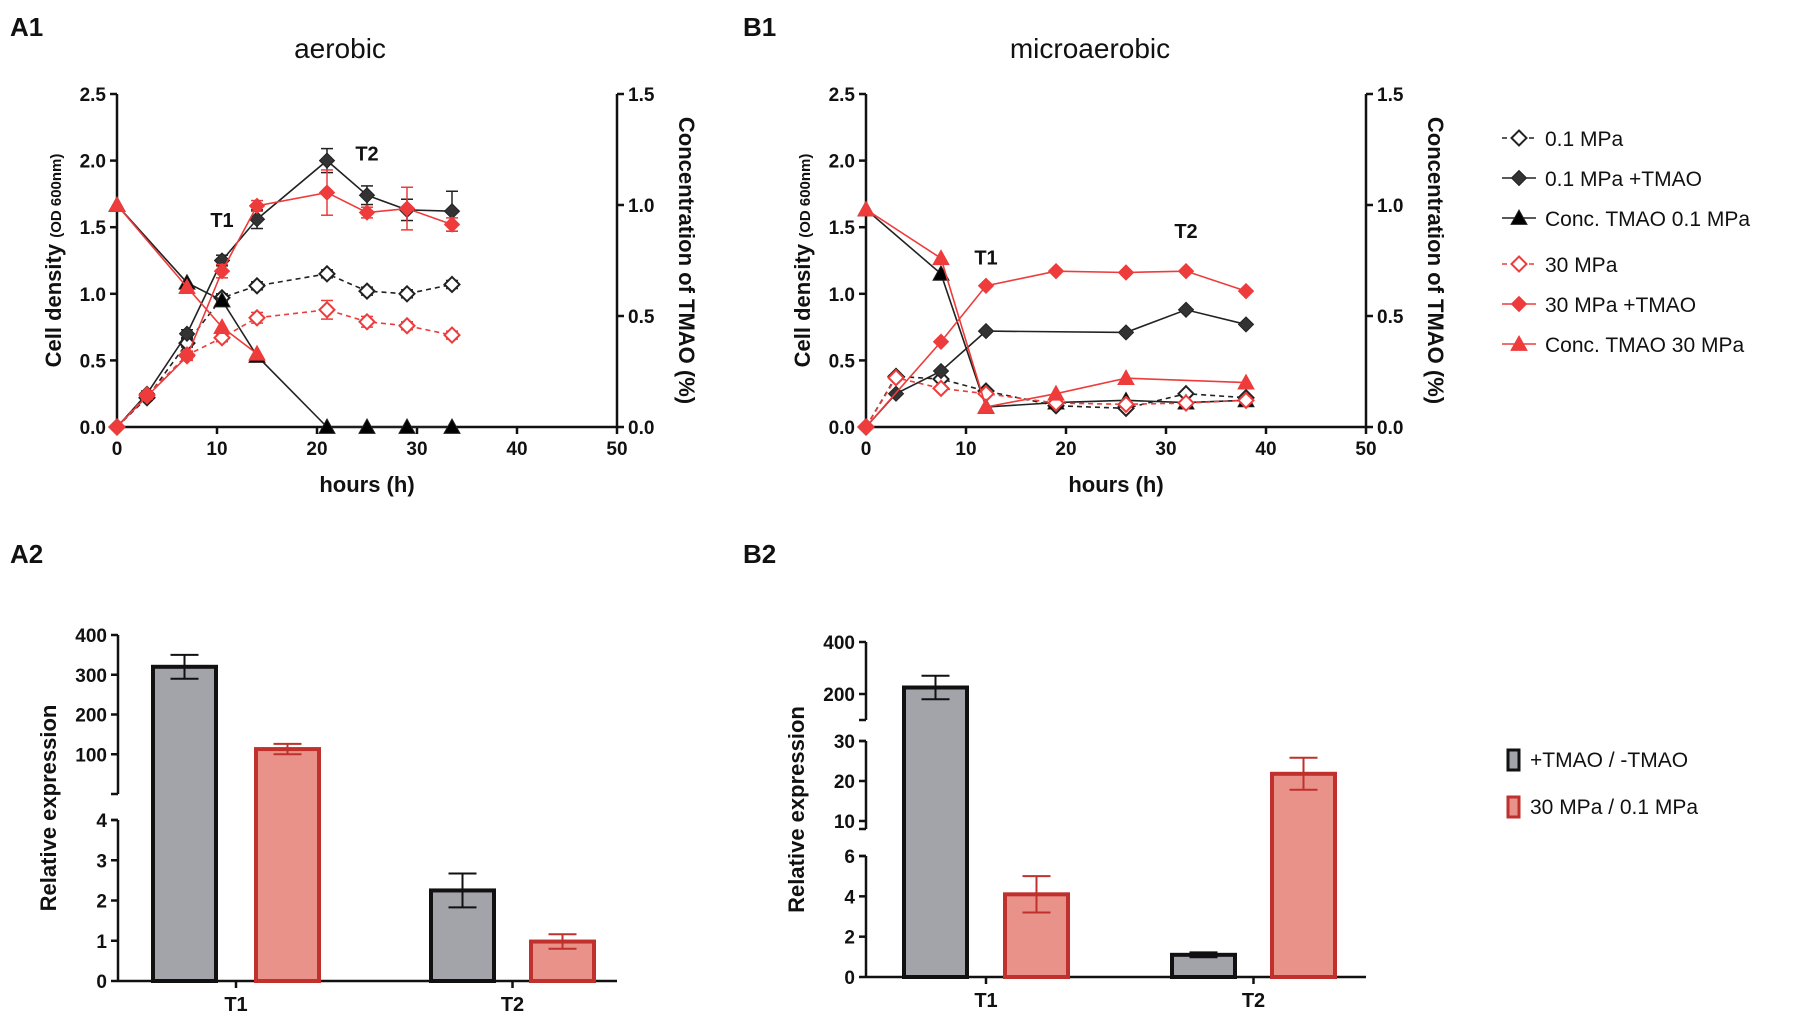  What do you see at coordinates (26, 554) in the screenshot?
I see `panel-letter-a2: A2` at bounding box center [26, 554].